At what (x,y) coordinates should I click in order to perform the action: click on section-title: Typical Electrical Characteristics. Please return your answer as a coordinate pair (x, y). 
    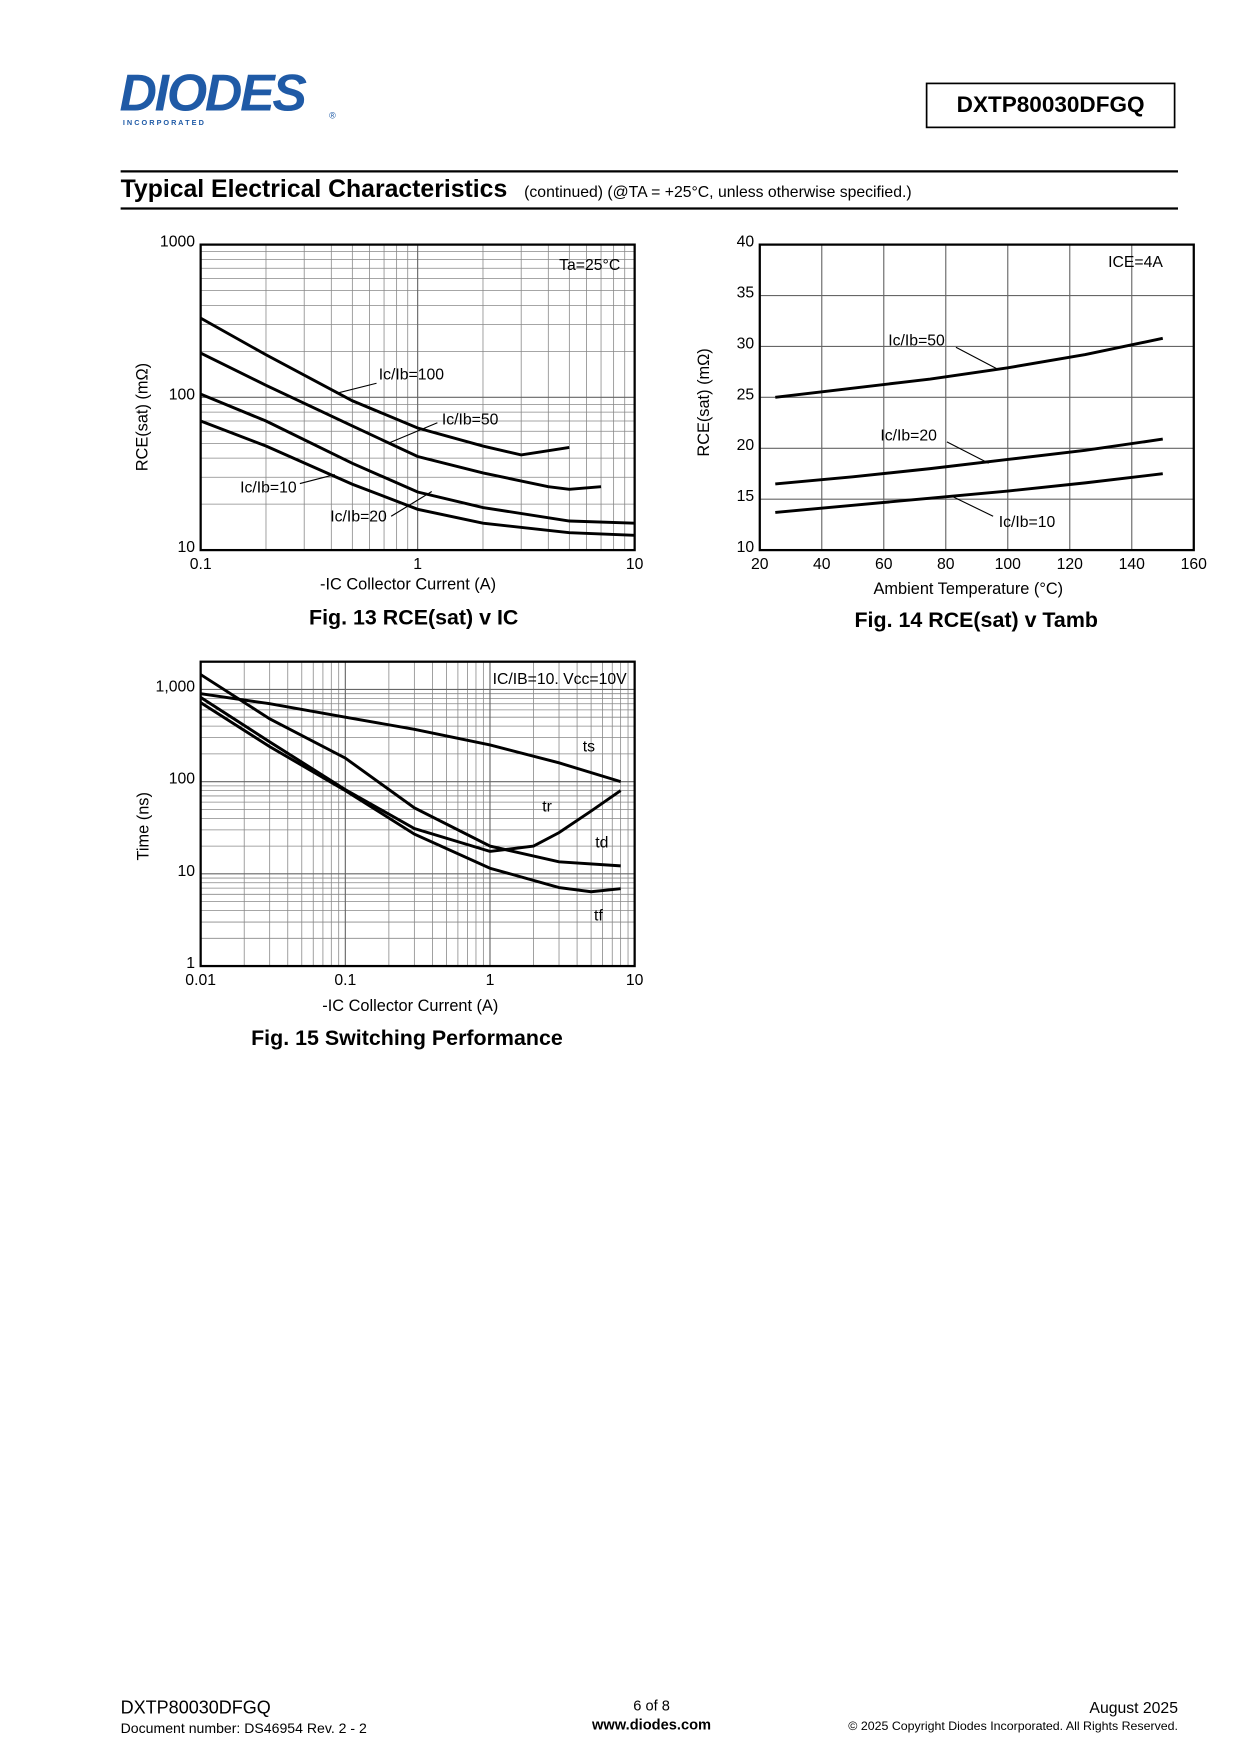
    Looking at the image, I should click on (314, 189).